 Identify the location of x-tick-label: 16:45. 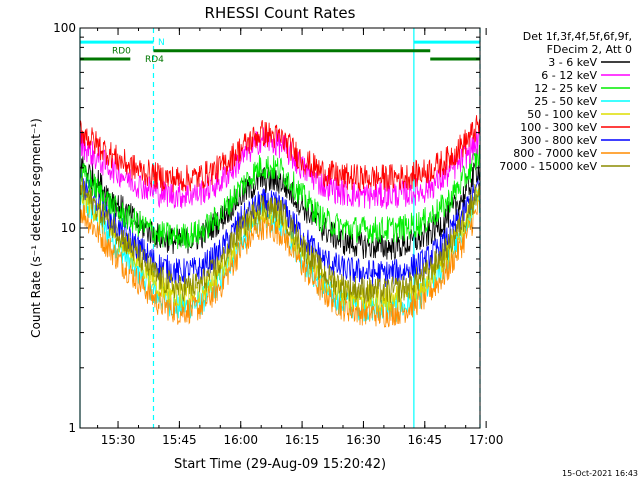
(424, 440).